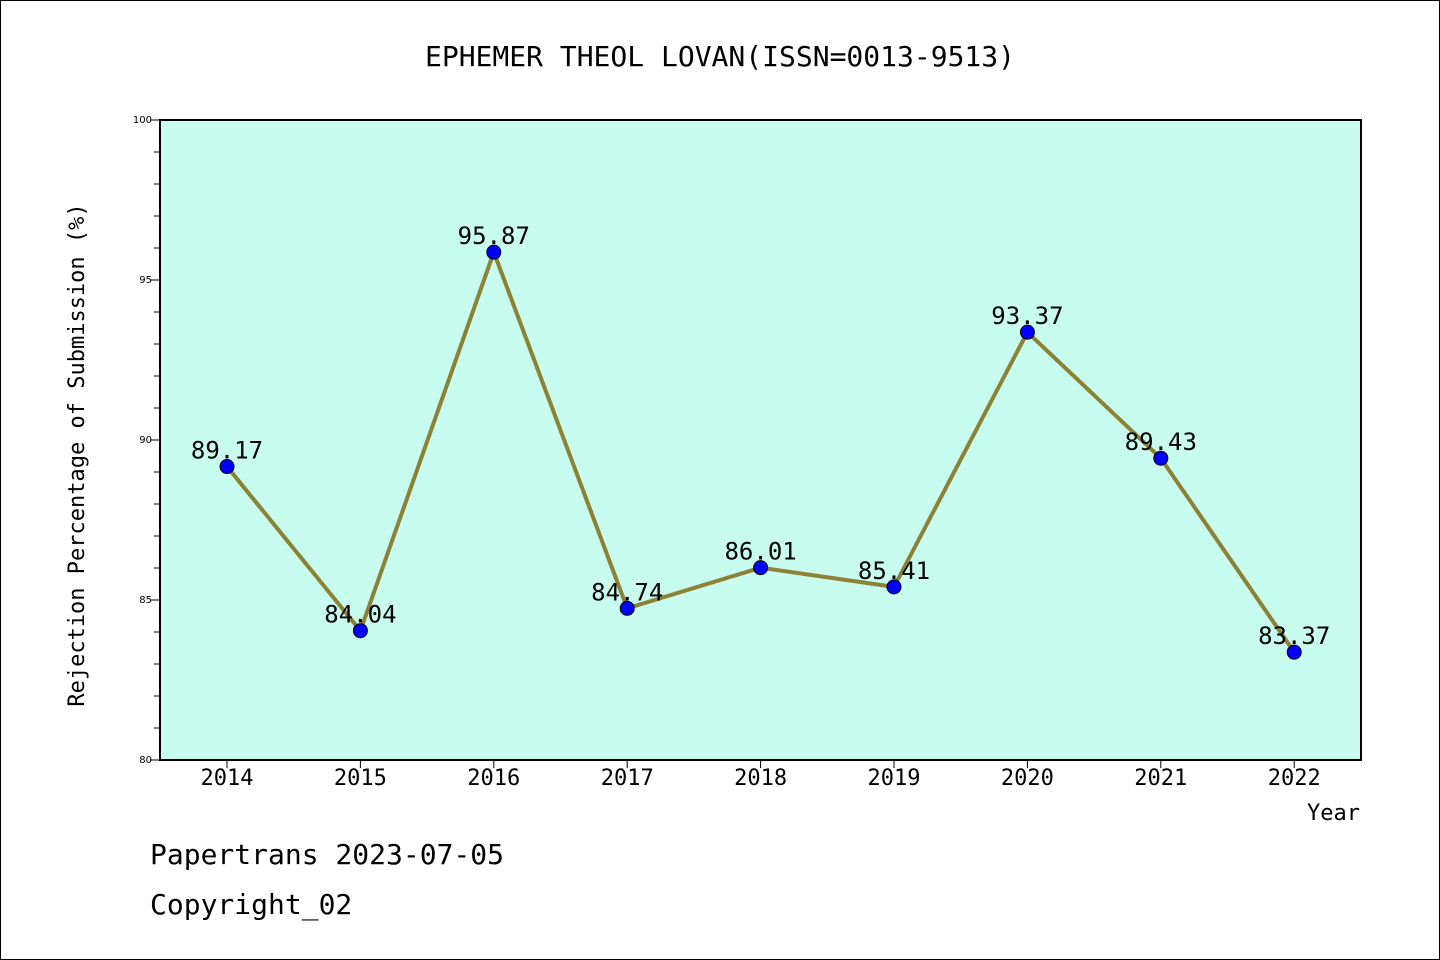 Image resolution: width=1440 pixels, height=960 pixels. Describe the element at coordinates (360, 615) in the screenshot. I see `data-label: 84.04` at that location.